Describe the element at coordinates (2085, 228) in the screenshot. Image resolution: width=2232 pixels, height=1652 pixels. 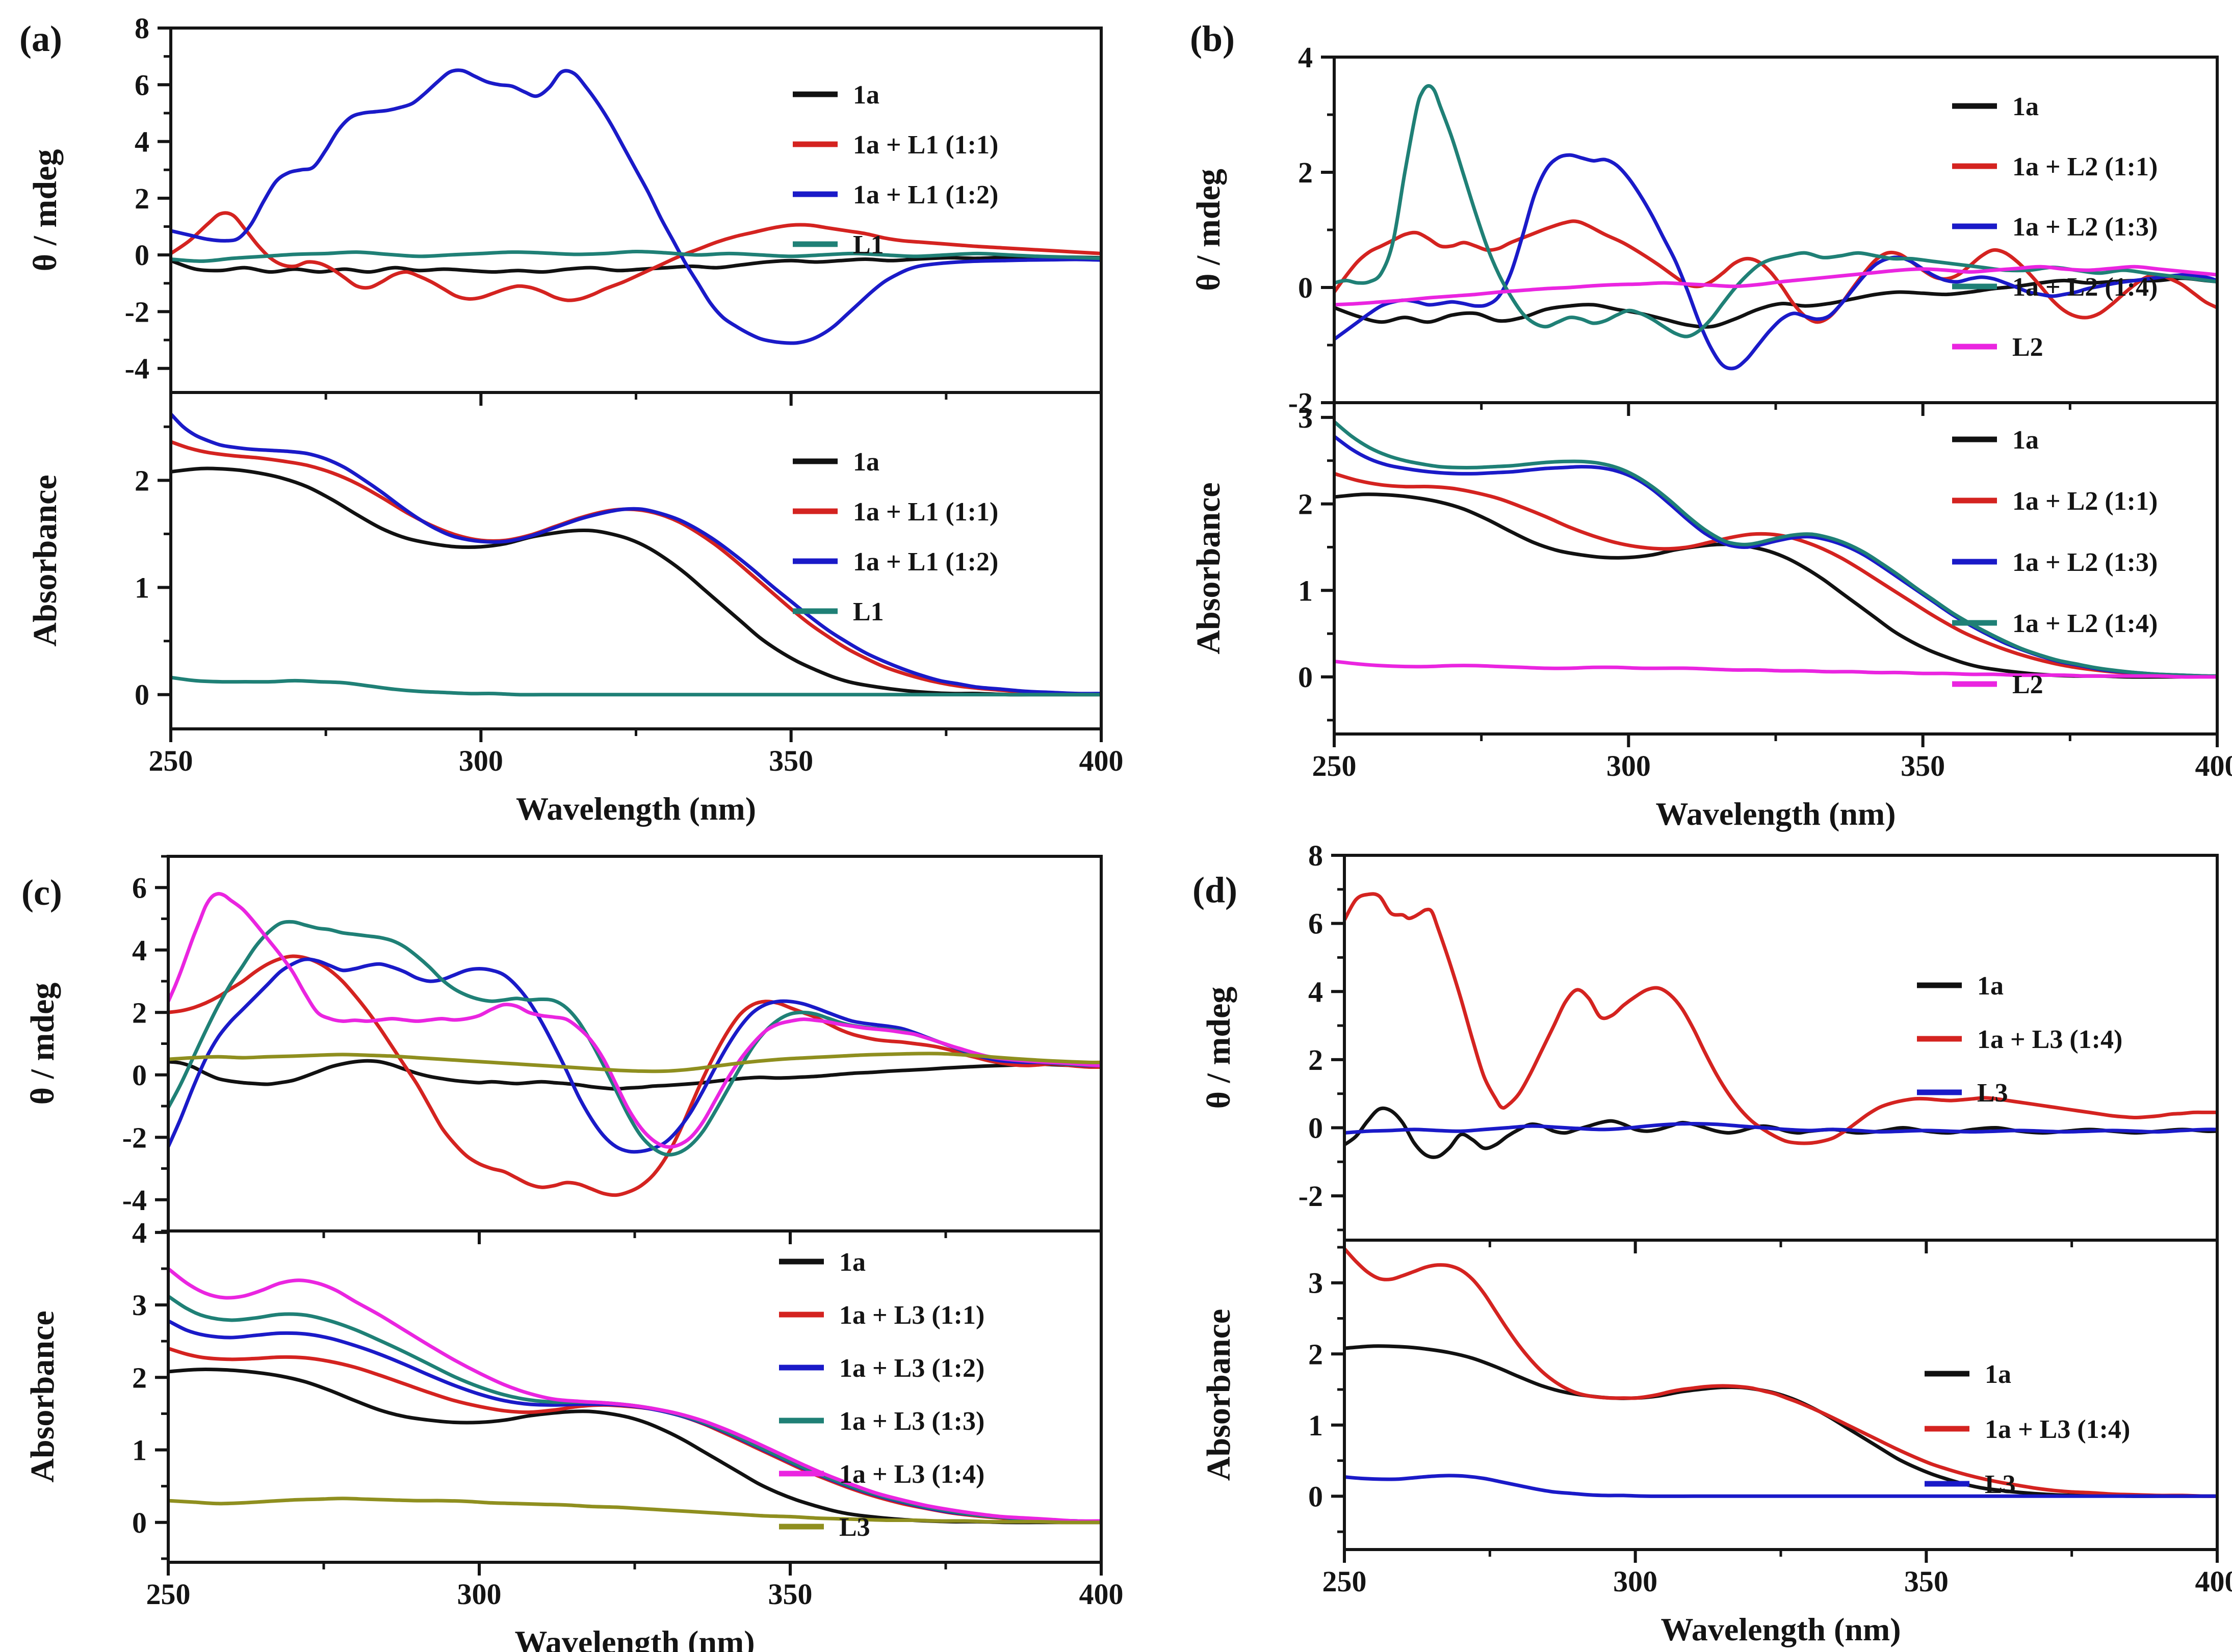
I see `legend-label: 1a + L2 (1:3)` at that location.